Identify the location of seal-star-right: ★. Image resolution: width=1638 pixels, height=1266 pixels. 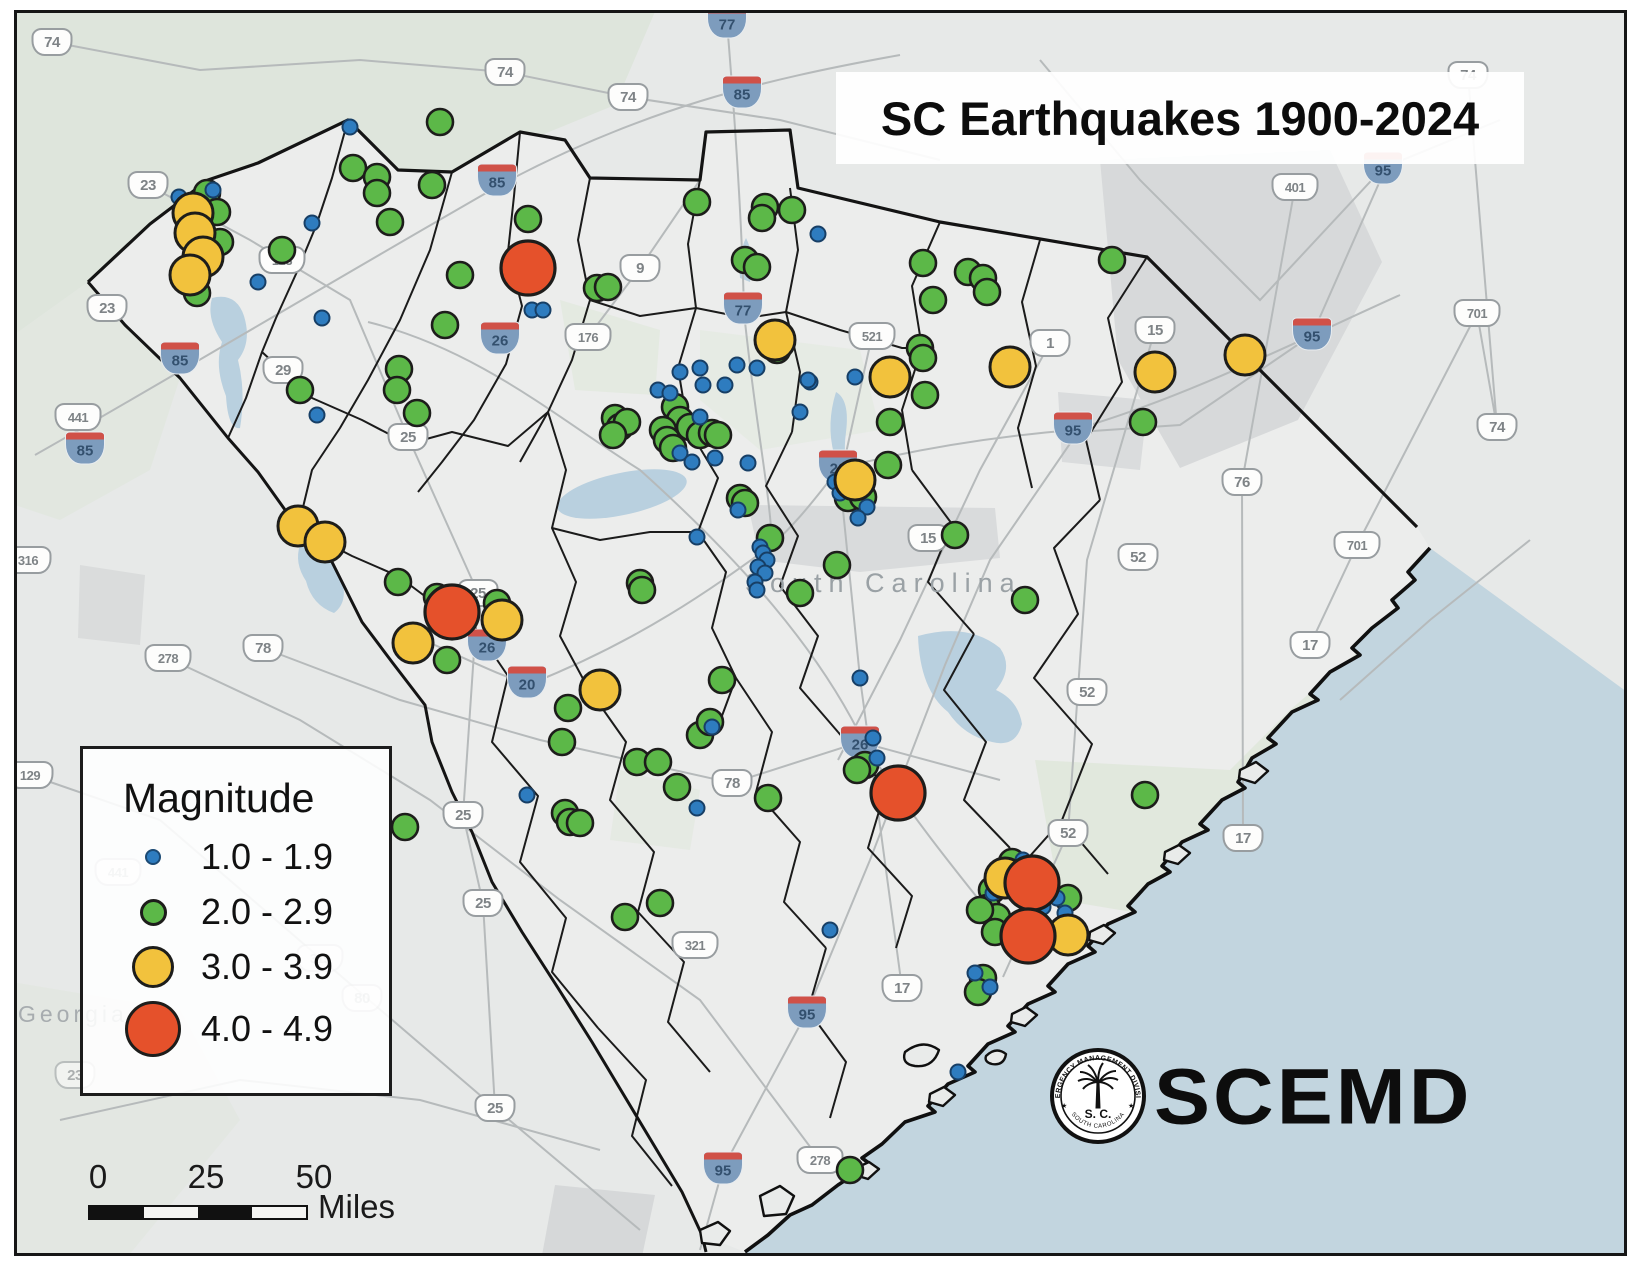
(1131, 1106).